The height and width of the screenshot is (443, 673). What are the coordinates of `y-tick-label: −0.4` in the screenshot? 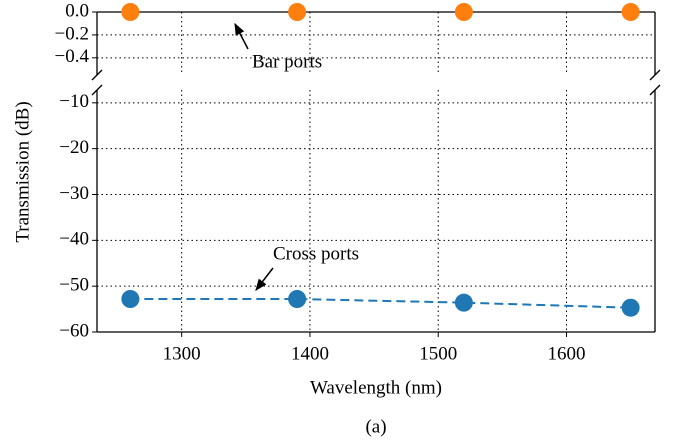 It's located at (72, 56).